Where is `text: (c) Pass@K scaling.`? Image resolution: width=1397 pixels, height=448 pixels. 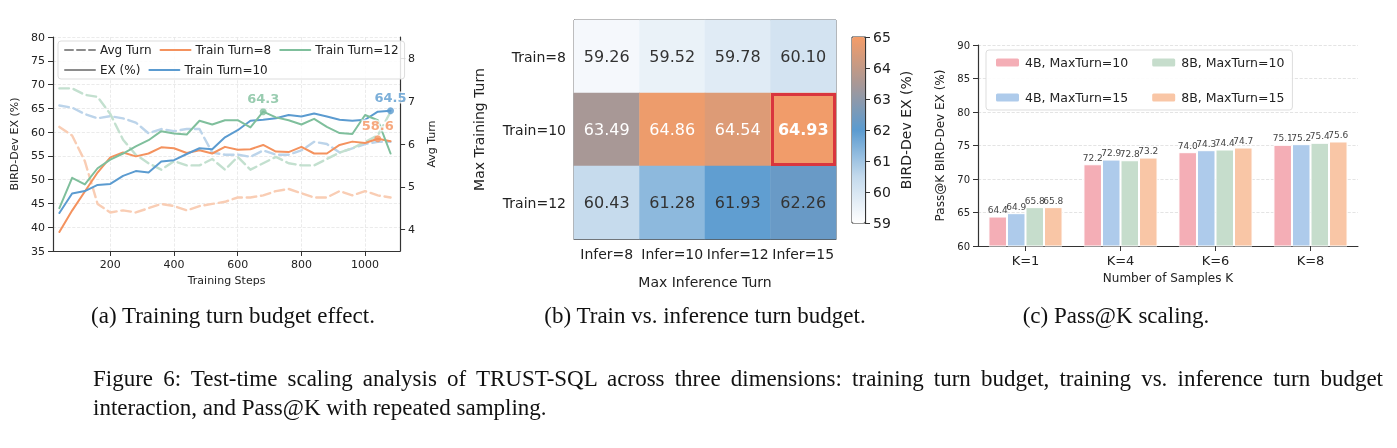 text: (c) Pass@K scaling. is located at coordinates (1116, 315).